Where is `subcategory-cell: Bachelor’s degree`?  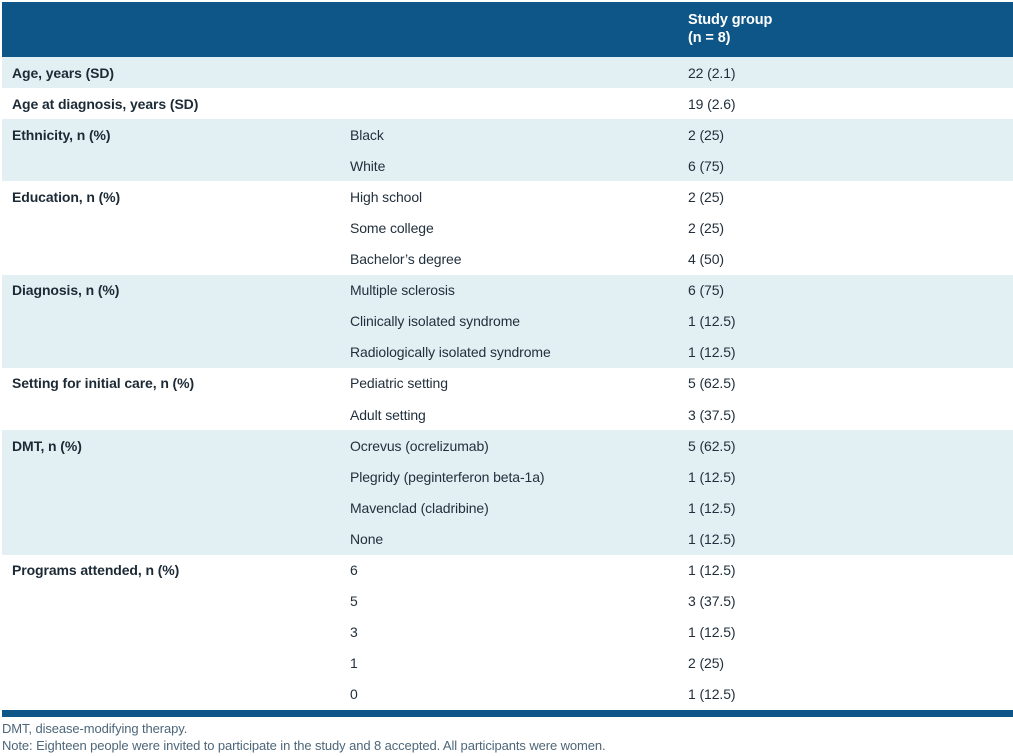
subcategory-cell: Bachelor’s degree is located at coordinates (406, 259).